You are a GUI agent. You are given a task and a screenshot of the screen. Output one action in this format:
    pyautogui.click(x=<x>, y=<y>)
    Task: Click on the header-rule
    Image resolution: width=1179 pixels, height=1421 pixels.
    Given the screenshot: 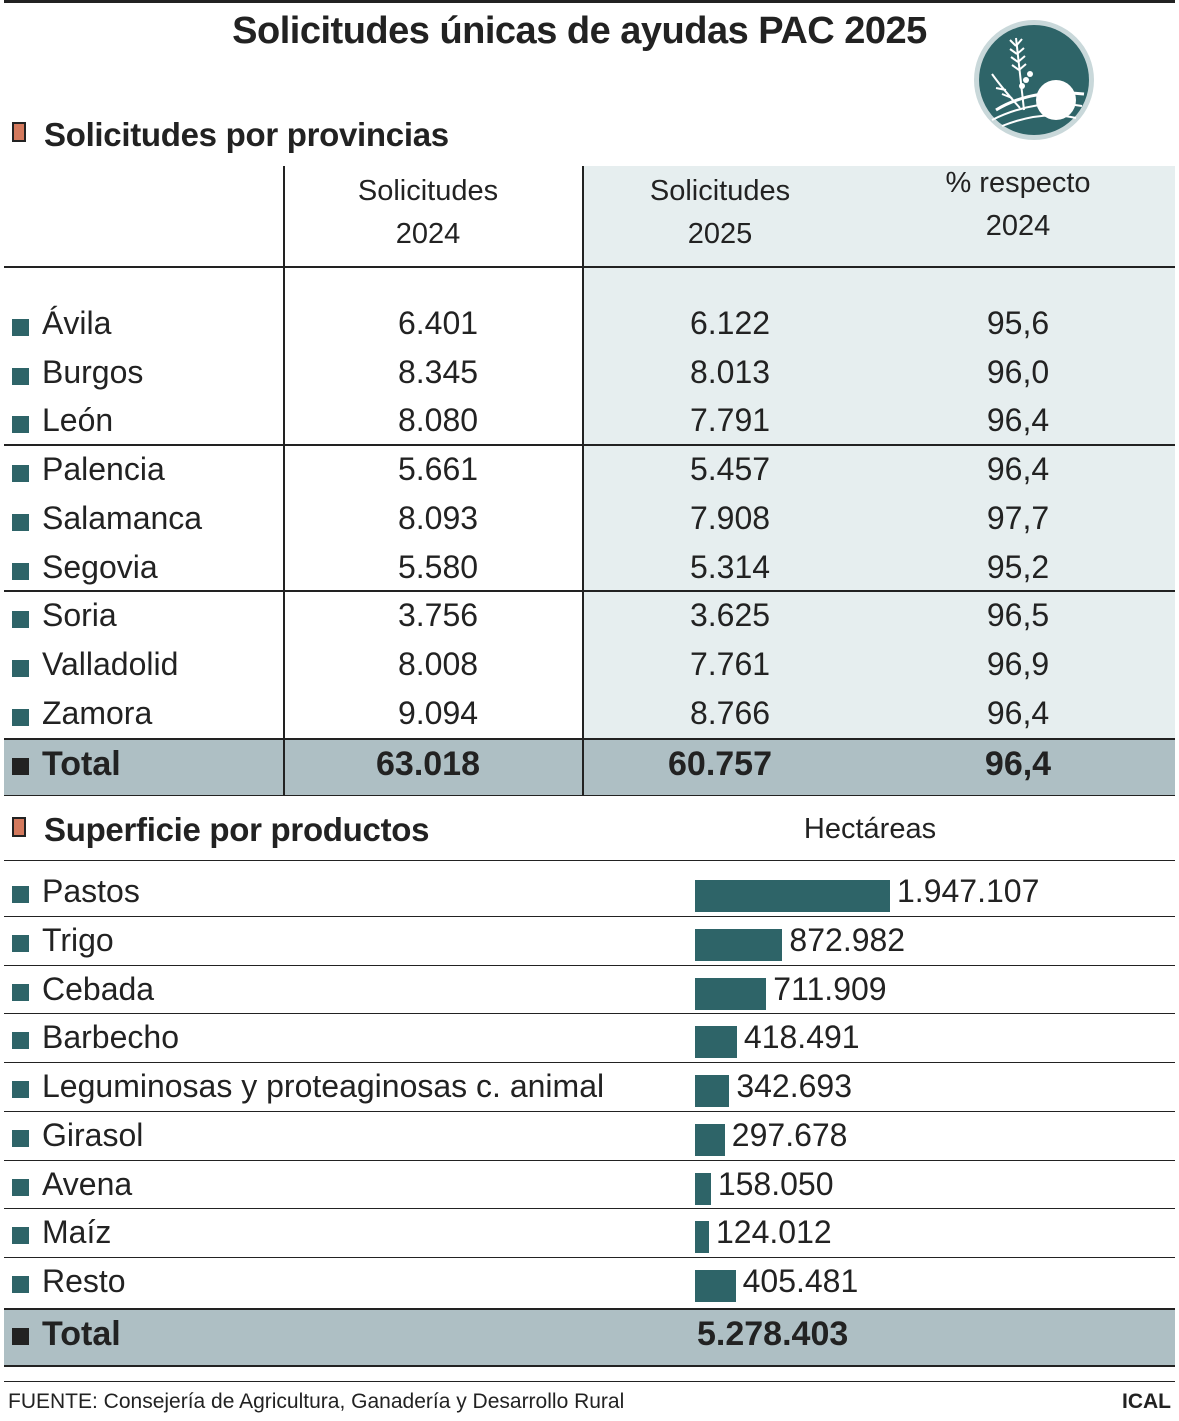 What is the action you would take?
    pyautogui.click(x=589, y=267)
    